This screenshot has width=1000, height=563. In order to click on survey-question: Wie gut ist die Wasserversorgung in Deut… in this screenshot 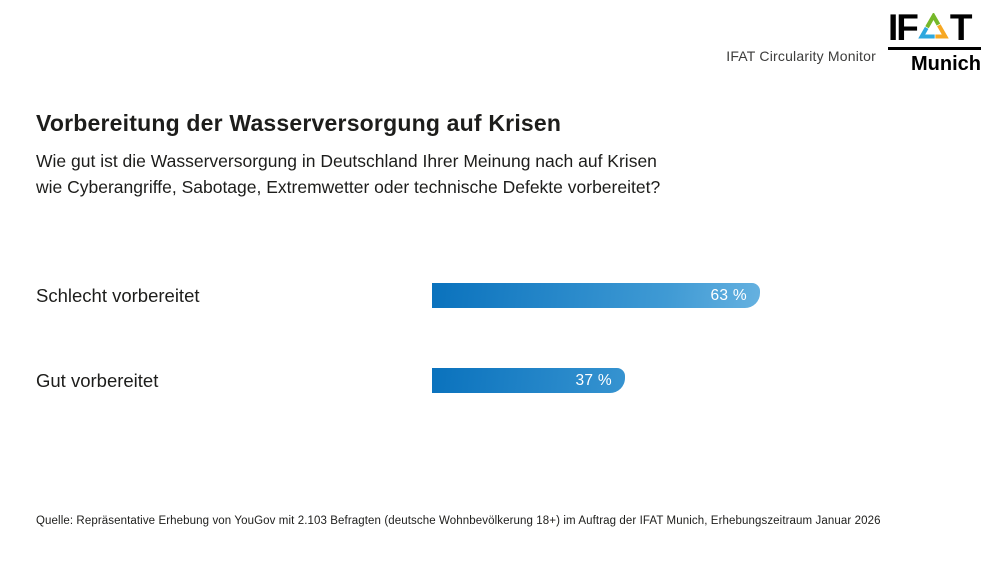, I will do `click(348, 174)`.